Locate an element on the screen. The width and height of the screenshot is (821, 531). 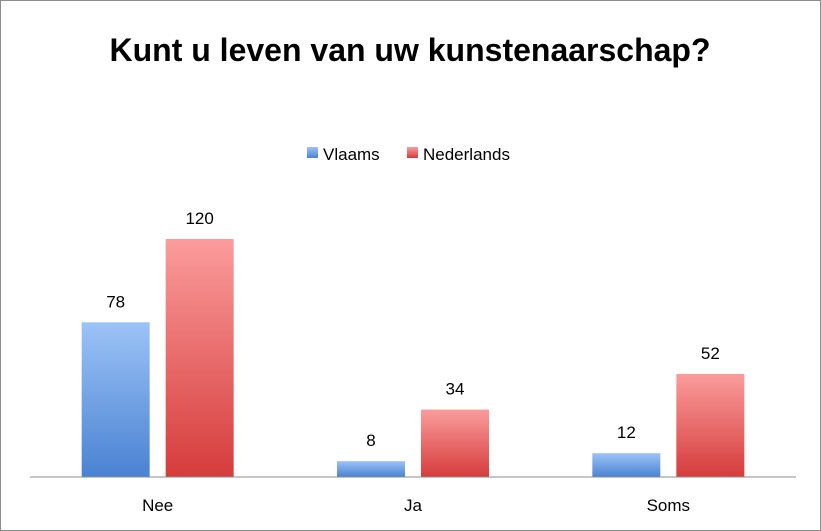
bar-nederlands-soms is located at coordinates (710, 425).